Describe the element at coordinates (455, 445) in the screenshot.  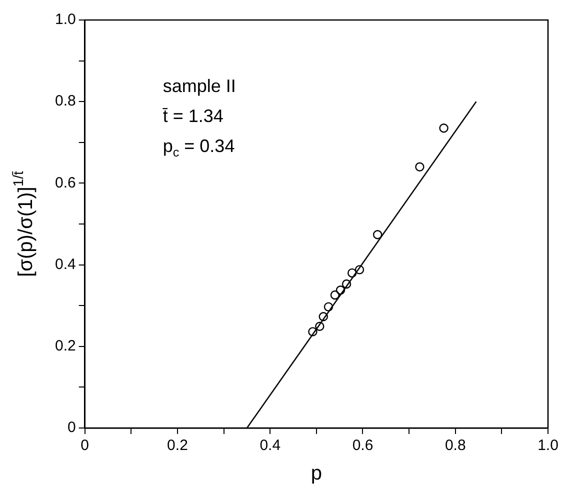
I see `x-tick-label: 0.8` at that location.